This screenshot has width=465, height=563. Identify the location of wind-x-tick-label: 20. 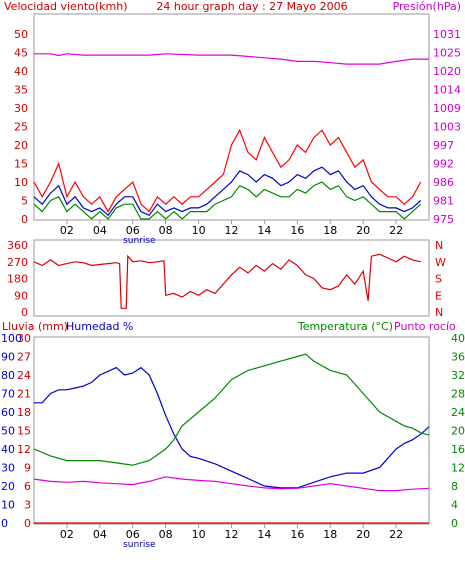
(363, 230).